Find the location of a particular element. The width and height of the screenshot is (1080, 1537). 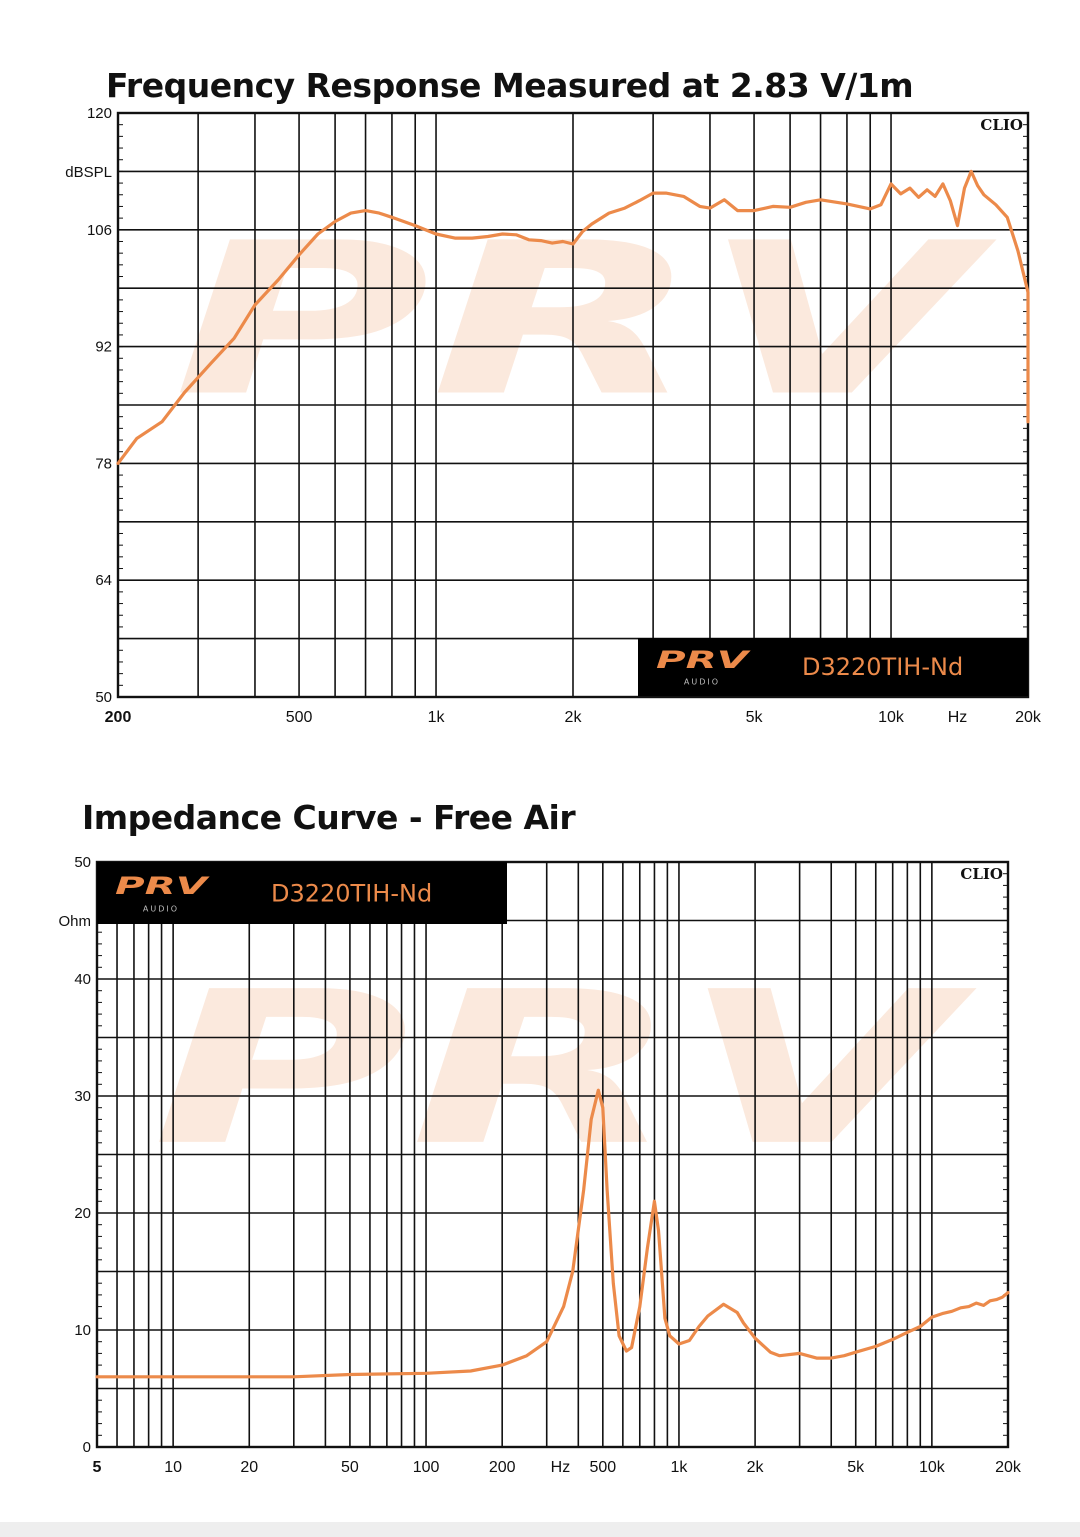

y-tick-label: 40 is located at coordinates (82, 979).